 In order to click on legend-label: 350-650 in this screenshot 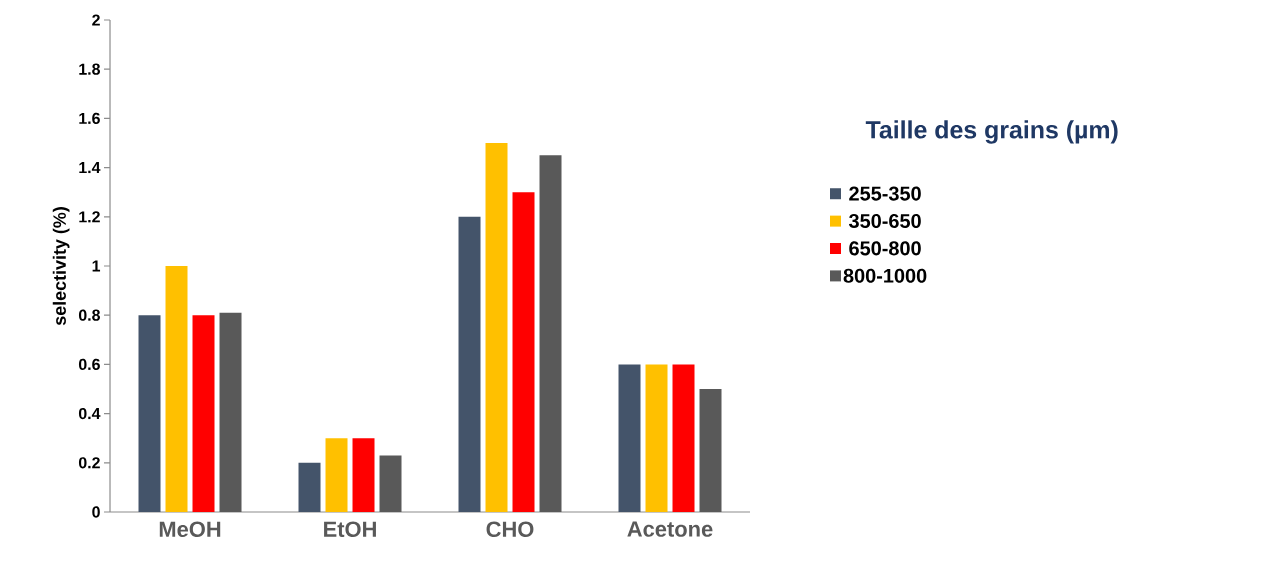, I will do `click(884, 221)`.